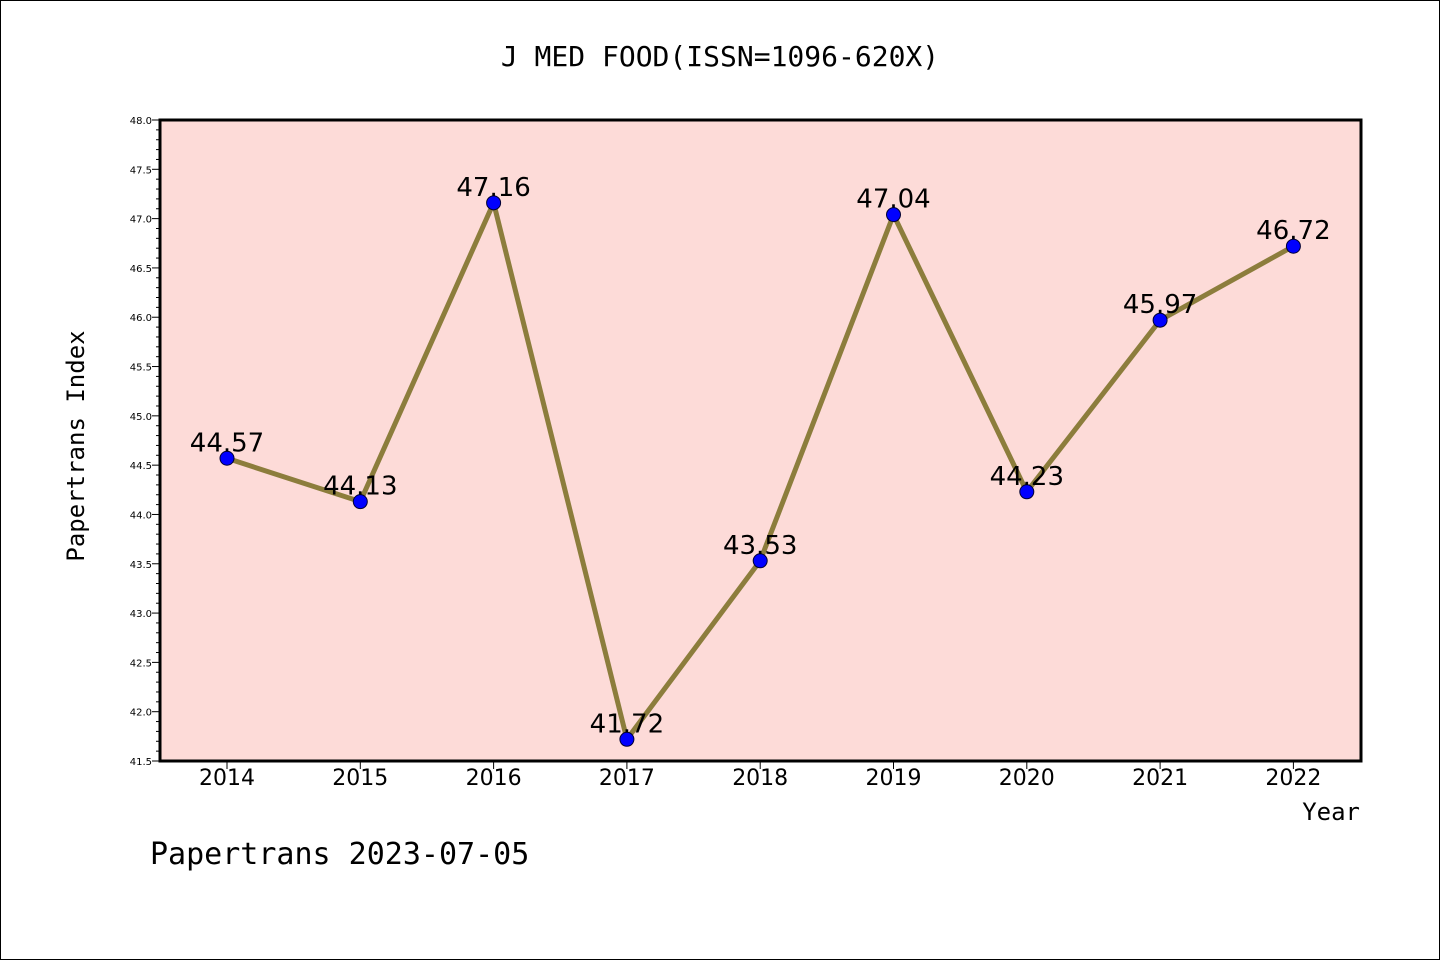  What do you see at coordinates (76, 445) in the screenshot?
I see `y-axis-label: Papertrans Index` at bounding box center [76, 445].